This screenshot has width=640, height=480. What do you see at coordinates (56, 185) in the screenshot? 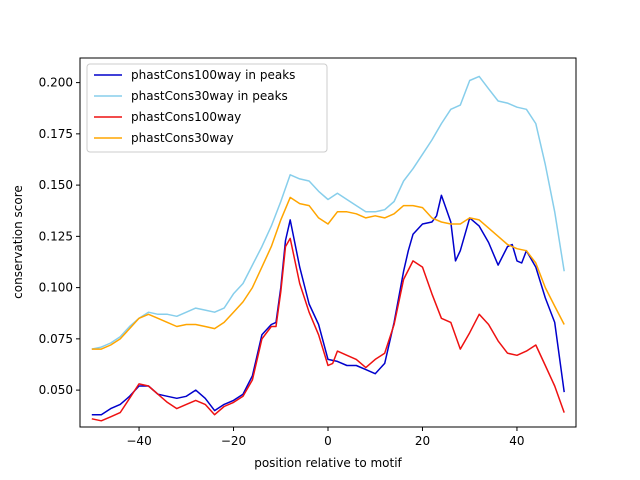
I see `y-tick-label-4: 0.150` at bounding box center [56, 185].